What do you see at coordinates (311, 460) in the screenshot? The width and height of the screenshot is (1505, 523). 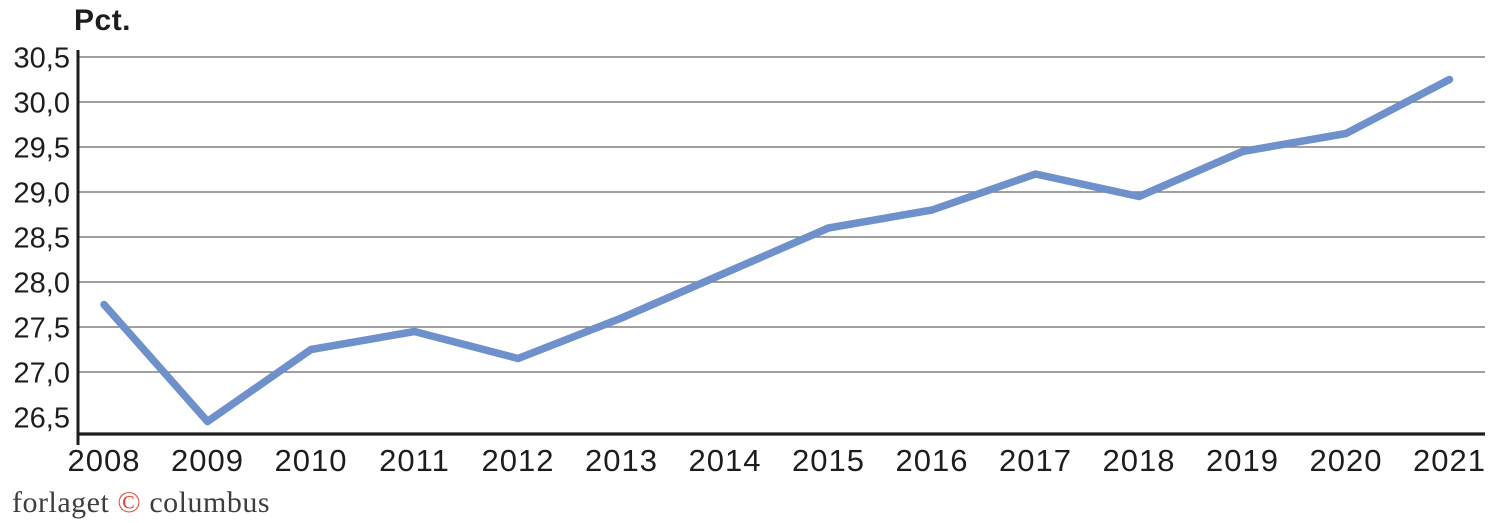 I see `x-tick-label: 2010` at bounding box center [311, 460].